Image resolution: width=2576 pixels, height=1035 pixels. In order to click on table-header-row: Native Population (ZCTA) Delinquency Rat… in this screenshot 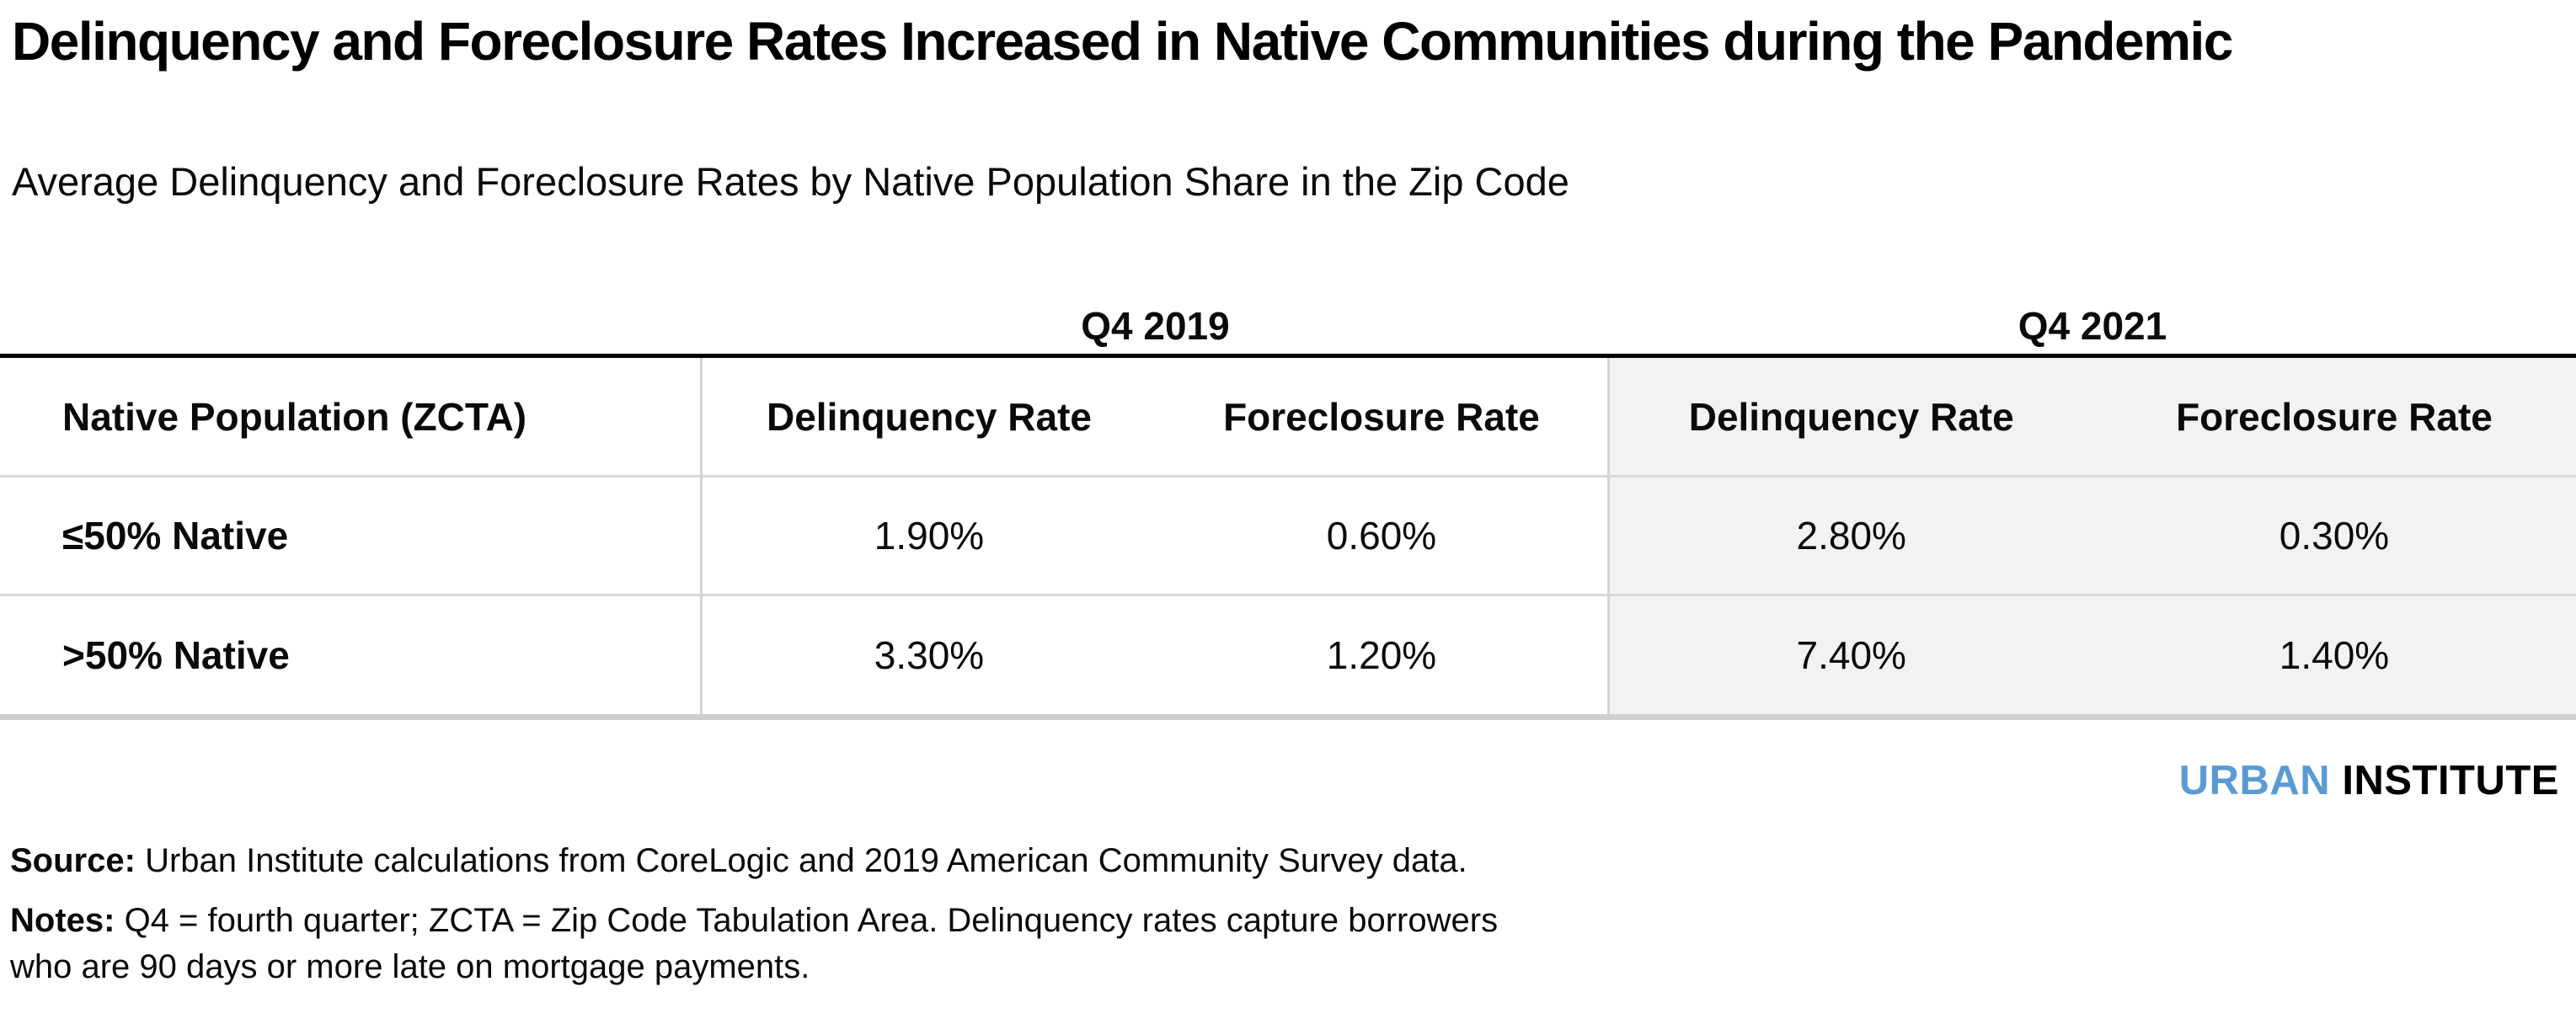, I will do `click(1288, 417)`.